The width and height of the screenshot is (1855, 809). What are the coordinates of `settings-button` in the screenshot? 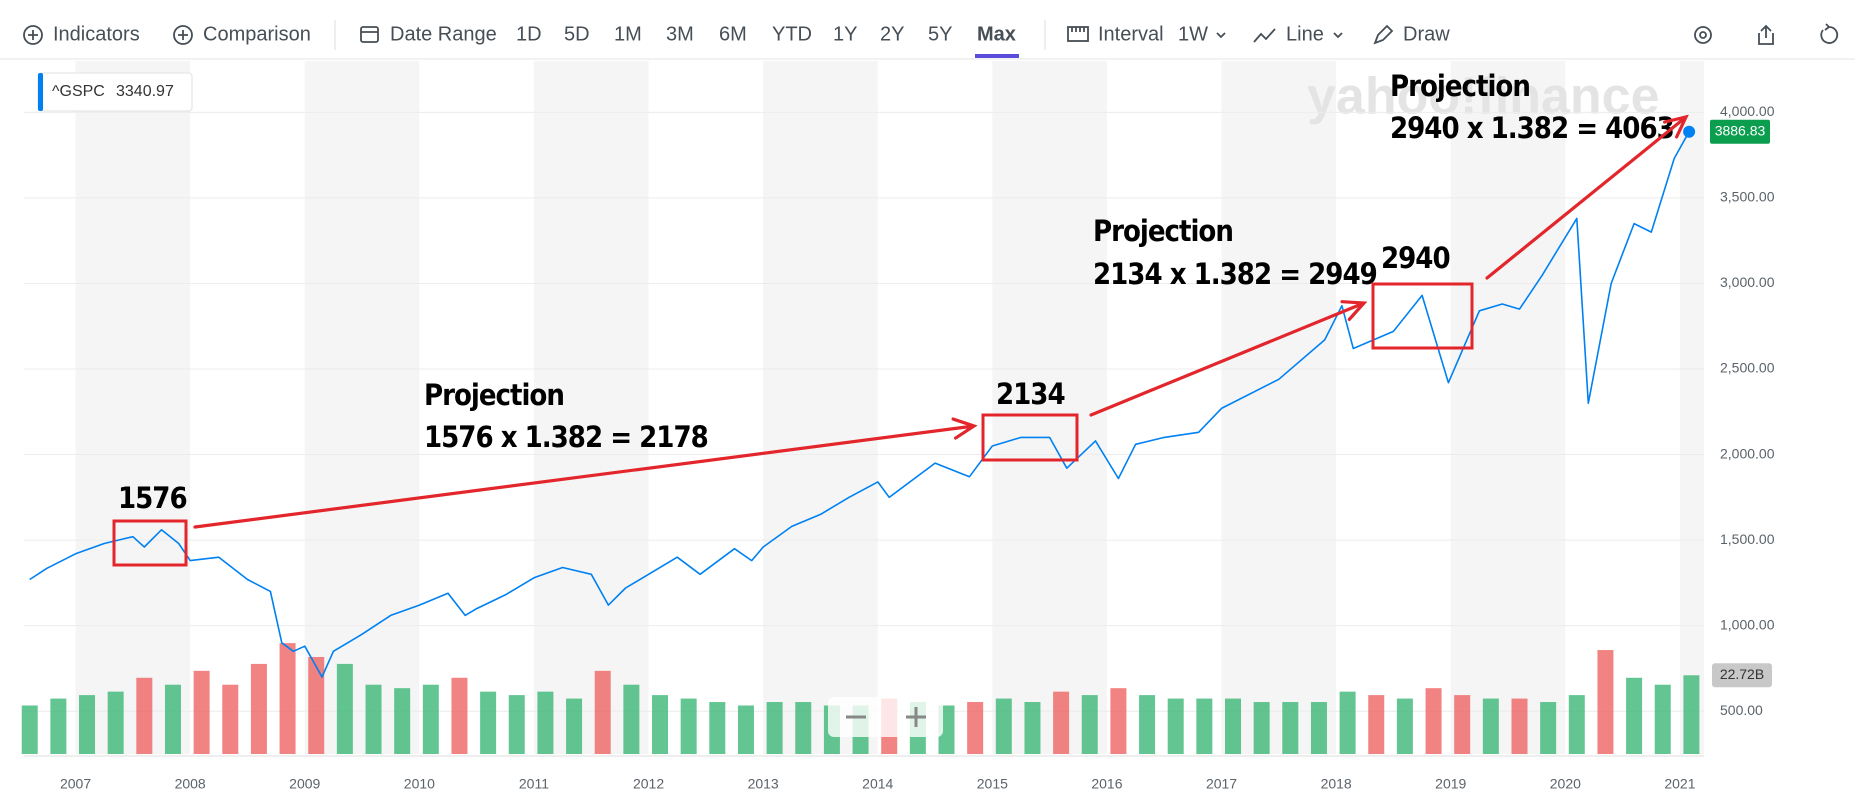 It's located at (1703, 35).